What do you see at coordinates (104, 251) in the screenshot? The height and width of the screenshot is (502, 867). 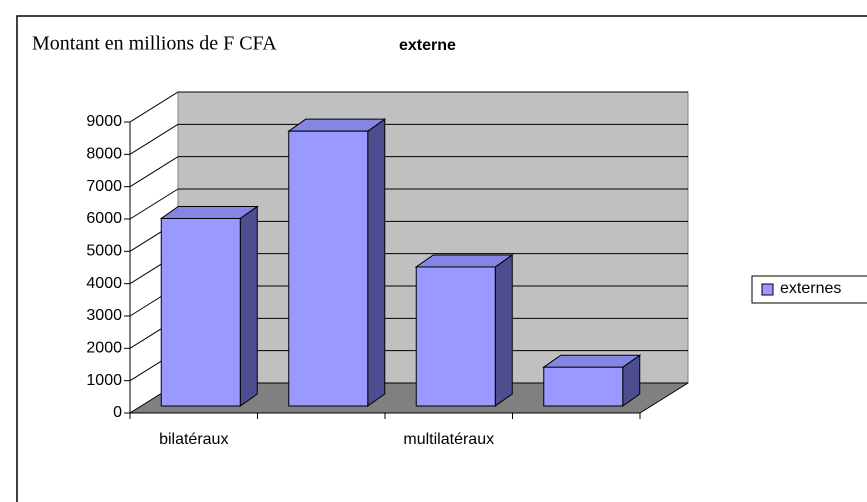 I see `y-tick-label: 5000` at bounding box center [104, 251].